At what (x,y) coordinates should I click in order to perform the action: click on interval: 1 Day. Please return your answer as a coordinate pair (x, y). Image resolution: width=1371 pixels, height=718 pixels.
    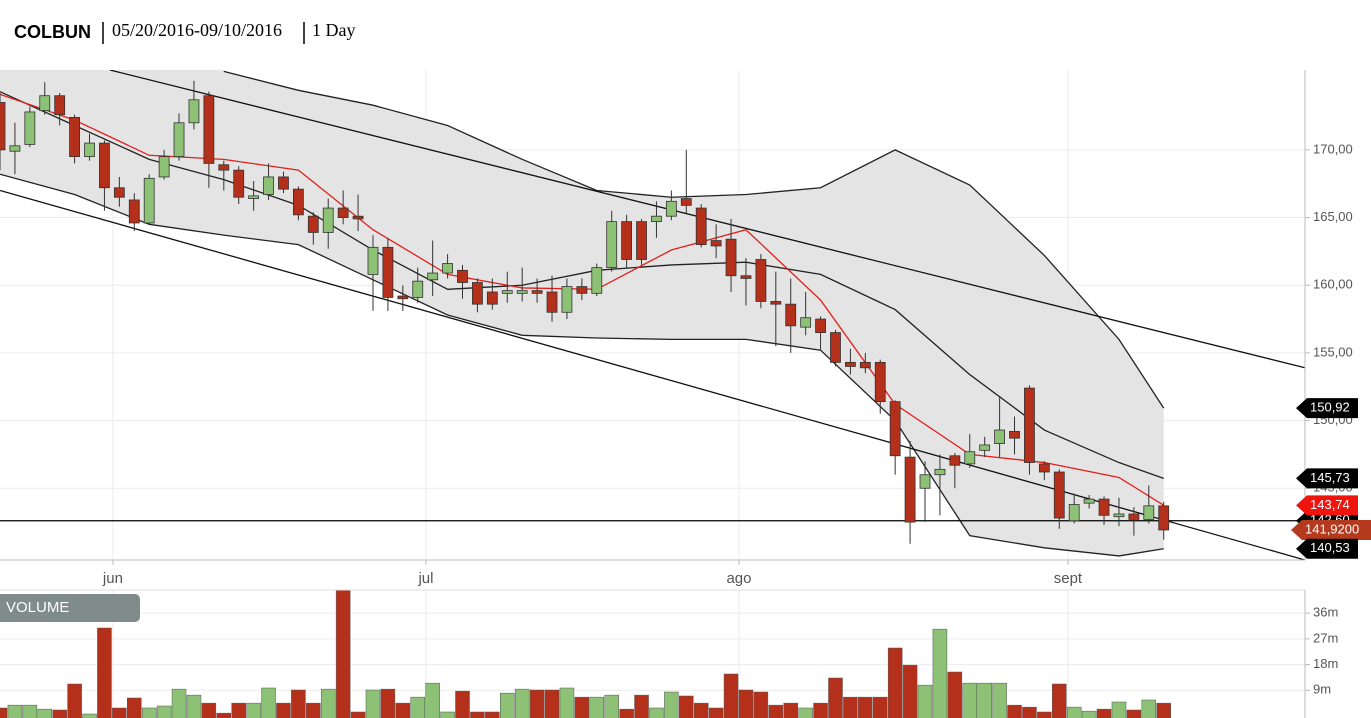
    Looking at the image, I should click on (334, 30).